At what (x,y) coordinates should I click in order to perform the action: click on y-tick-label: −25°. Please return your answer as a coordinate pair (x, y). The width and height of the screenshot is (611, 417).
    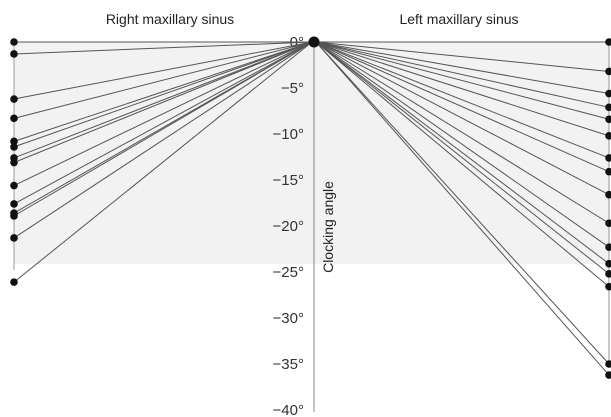
    Looking at the image, I should click on (288, 272).